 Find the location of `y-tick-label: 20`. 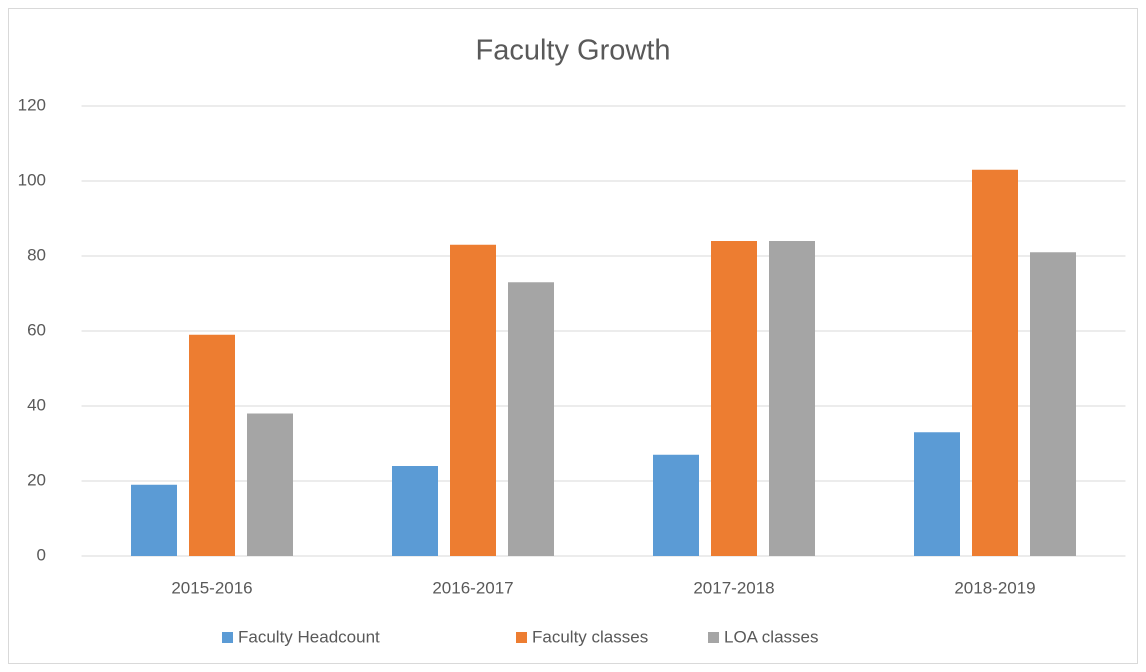

y-tick-label: 20 is located at coordinates (36, 479).